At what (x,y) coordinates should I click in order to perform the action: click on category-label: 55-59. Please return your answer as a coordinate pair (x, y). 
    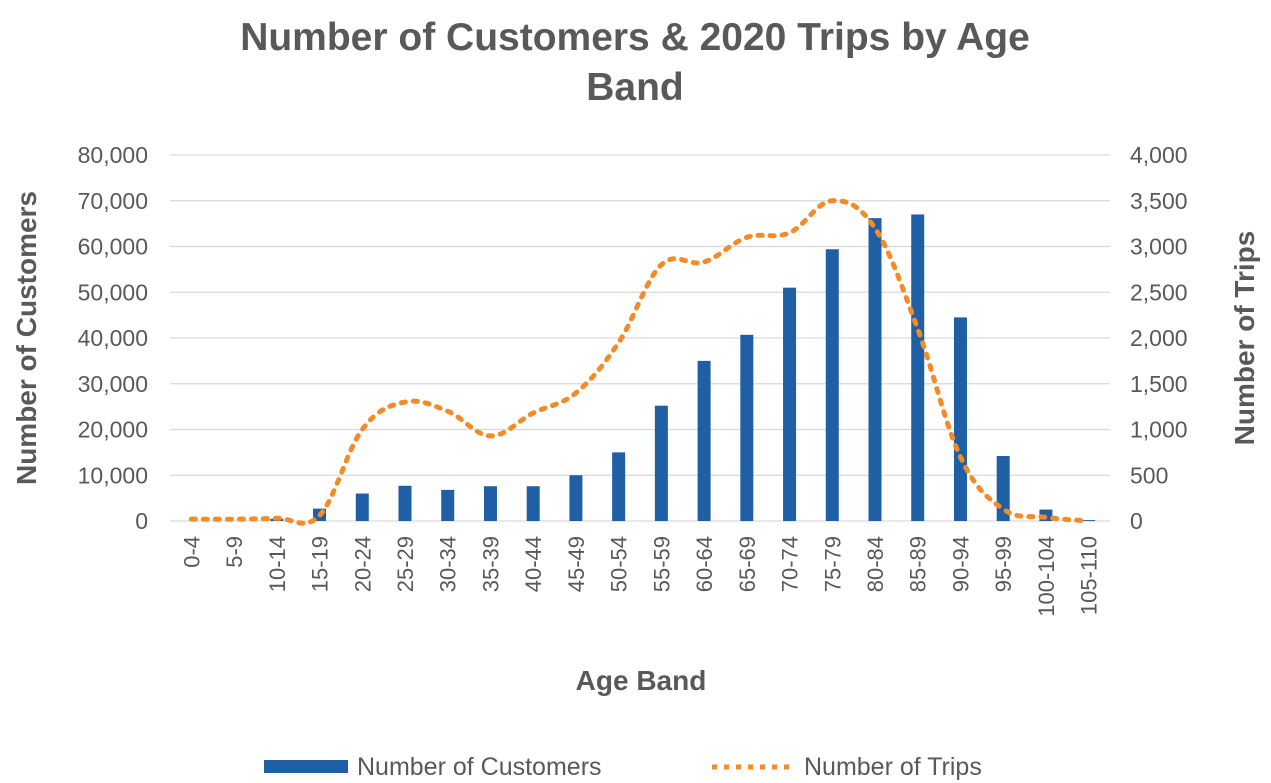
    Looking at the image, I should click on (661, 564).